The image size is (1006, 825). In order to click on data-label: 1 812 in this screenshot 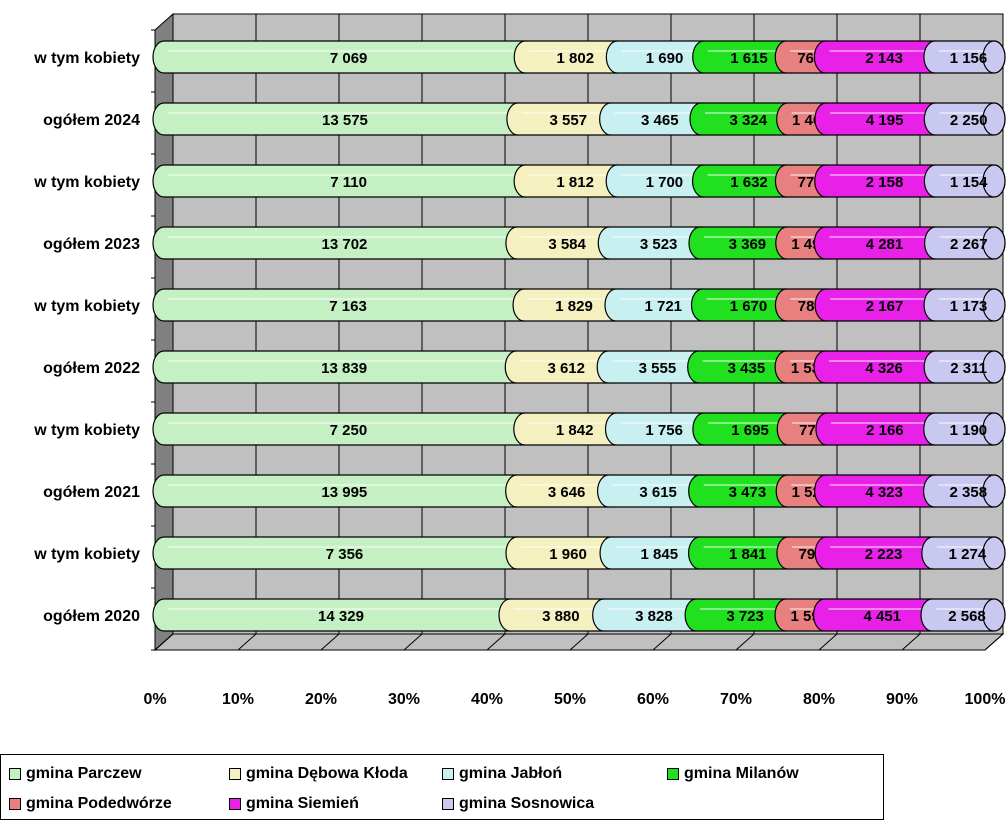, I will do `click(575, 182)`.